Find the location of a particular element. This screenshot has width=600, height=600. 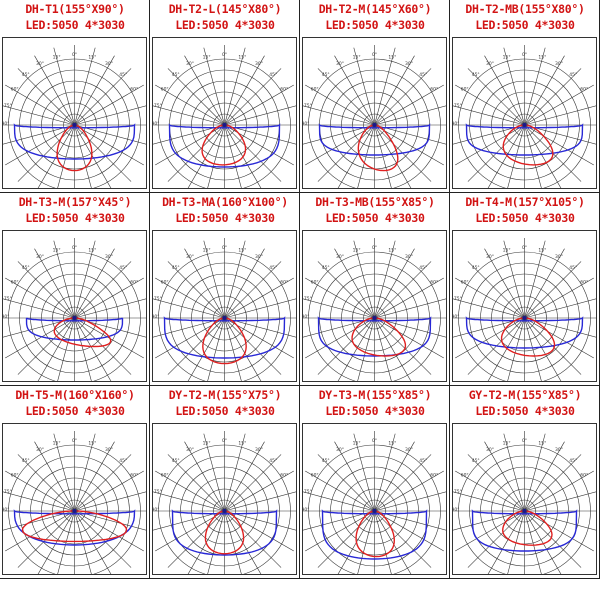

panel-title: DH-T2-MB(155°X80°) is located at coordinates (525, 9).